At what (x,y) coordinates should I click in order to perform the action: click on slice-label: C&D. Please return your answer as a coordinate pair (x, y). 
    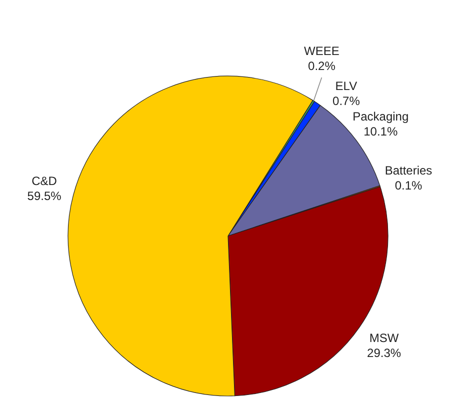
    Looking at the image, I should click on (45, 181).